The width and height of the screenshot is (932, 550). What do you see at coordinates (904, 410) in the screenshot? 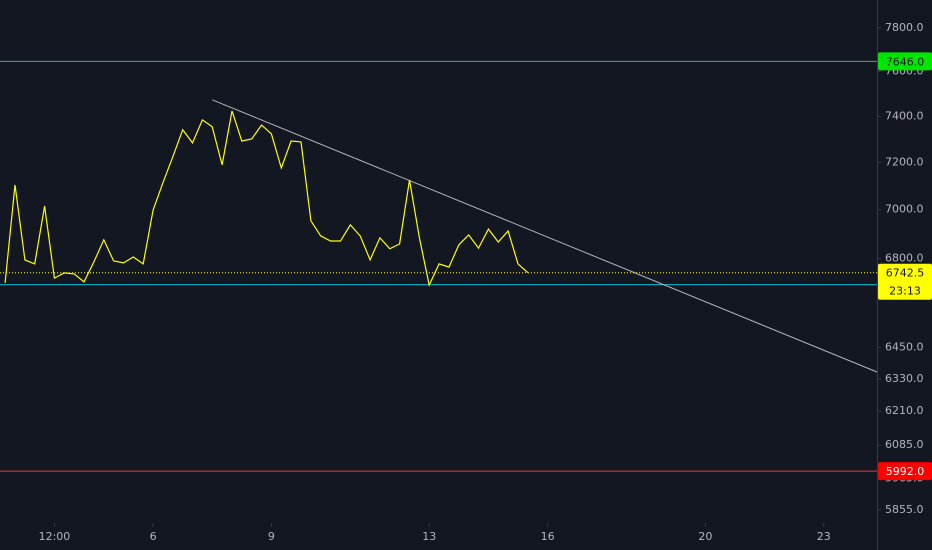
I see `y-tick-label: 6210.0` at bounding box center [904, 410].